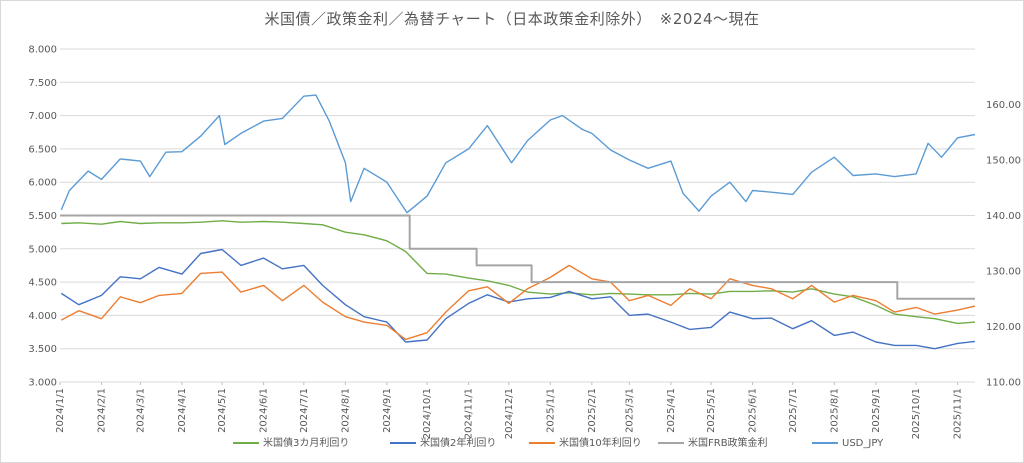  Describe the element at coordinates (592, 410) in the screenshot. I see `x-tick-label: 2025/2/1` at that location.